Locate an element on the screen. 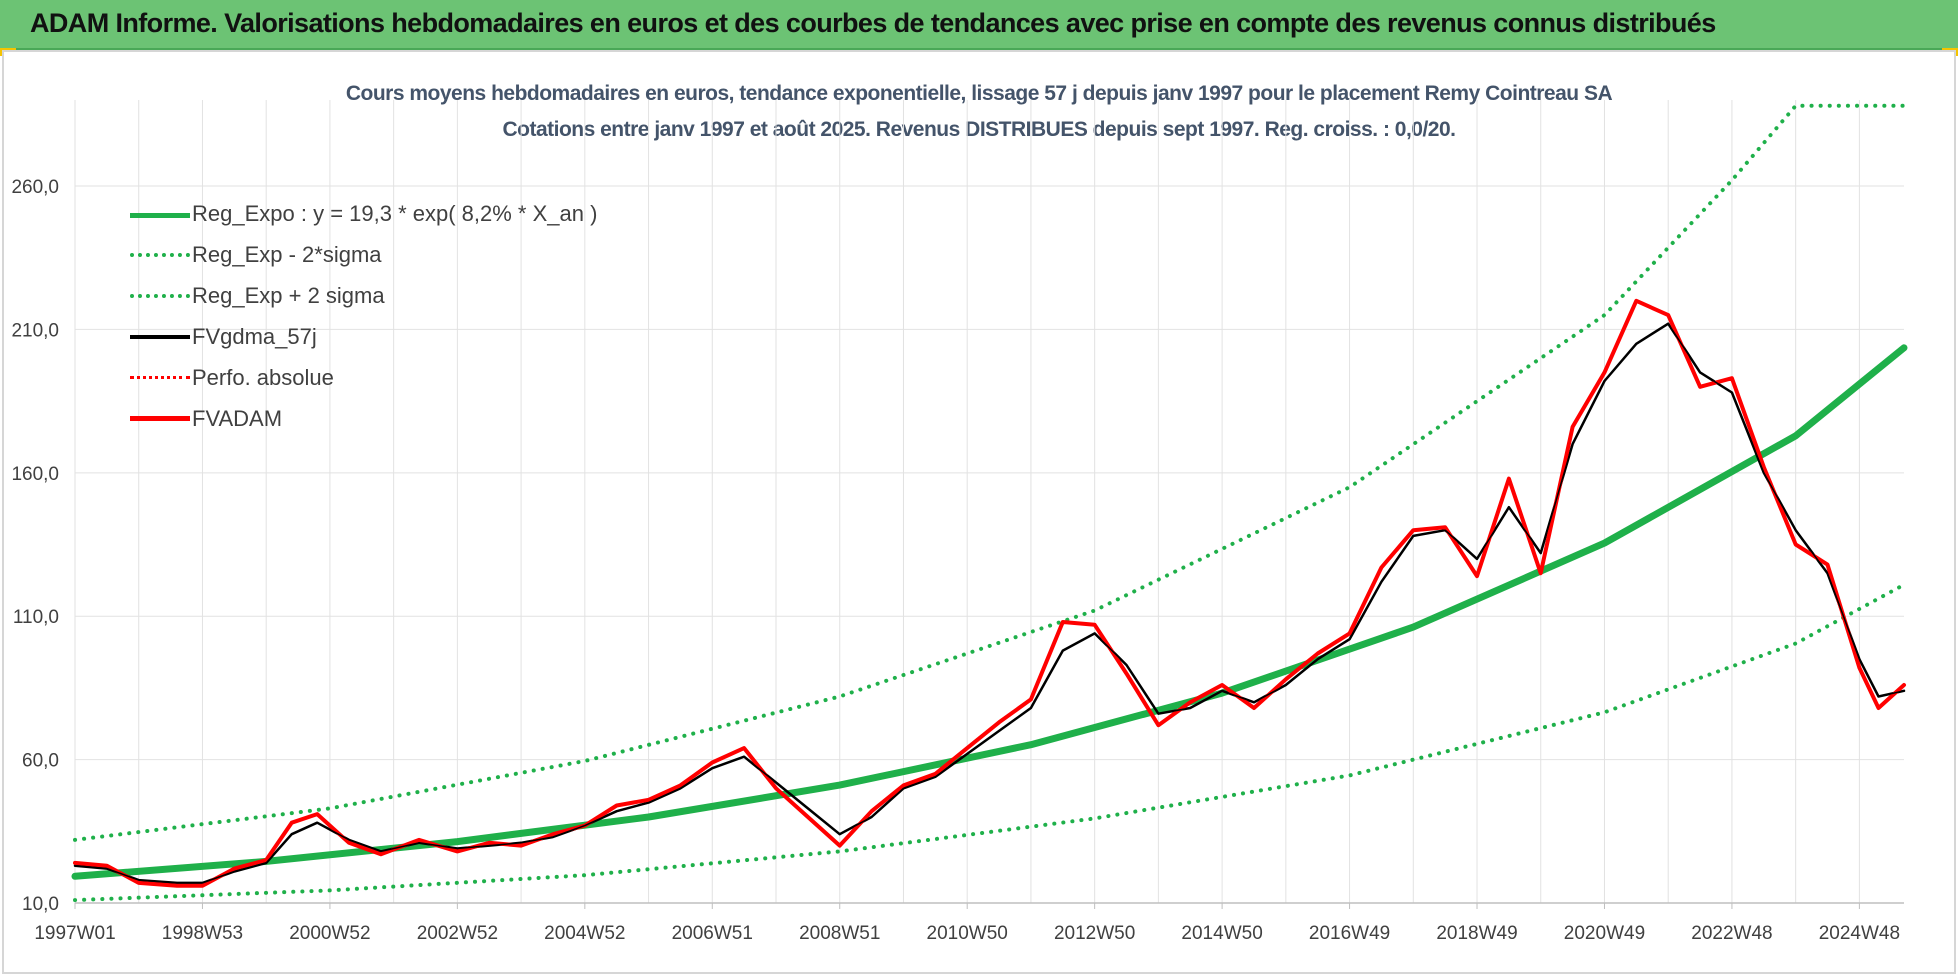 Image resolution: width=1958 pixels, height=978 pixels. x-tick-label: 2000W52 is located at coordinates (329, 933).